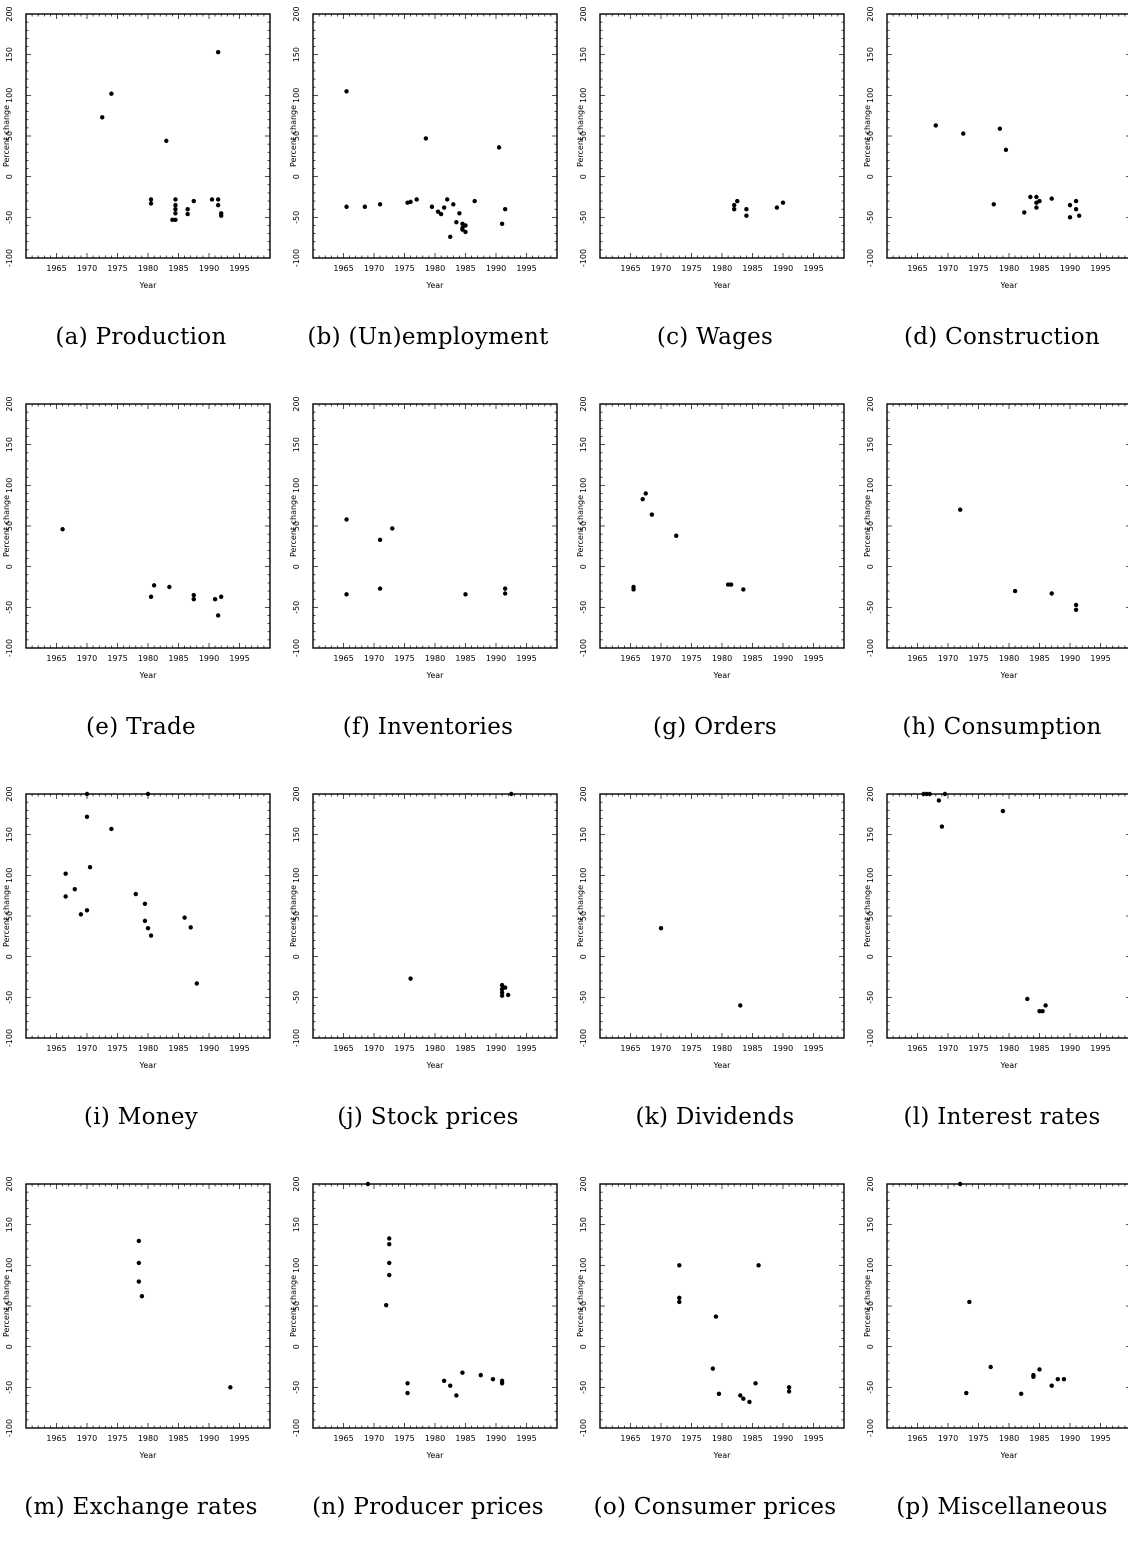 The image size is (1128, 1560). What do you see at coordinates (994, 1507) in the screenshot?
I see `chart-caption: (p) Miscellaneous` at bounding box center [994, 1507].